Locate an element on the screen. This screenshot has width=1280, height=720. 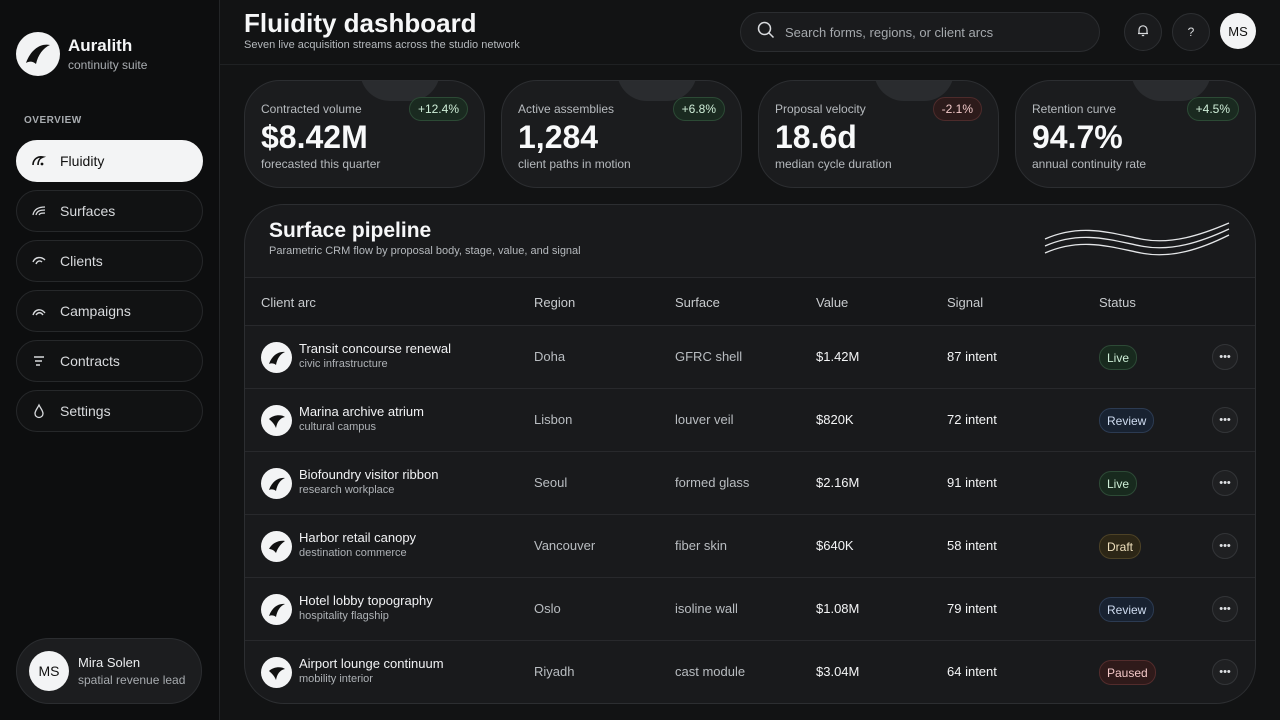
client-category: research workplace is located at coordinates (347, 490).